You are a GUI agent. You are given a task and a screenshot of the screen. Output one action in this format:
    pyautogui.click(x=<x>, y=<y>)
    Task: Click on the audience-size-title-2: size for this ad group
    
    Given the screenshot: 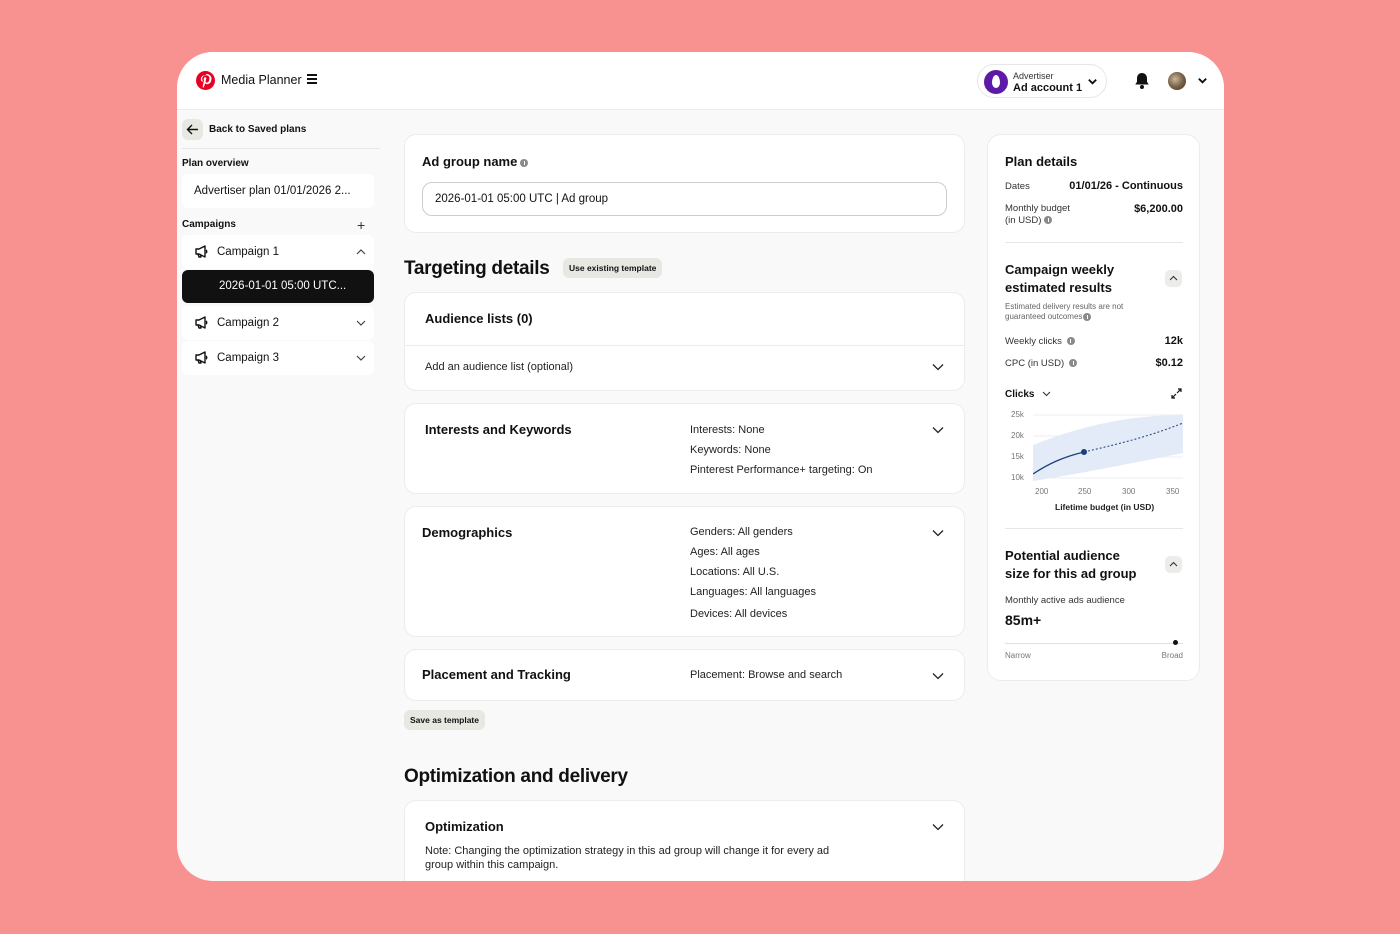 What is the action you would take?
    pyautogui.click(x=1071, y=573)
    